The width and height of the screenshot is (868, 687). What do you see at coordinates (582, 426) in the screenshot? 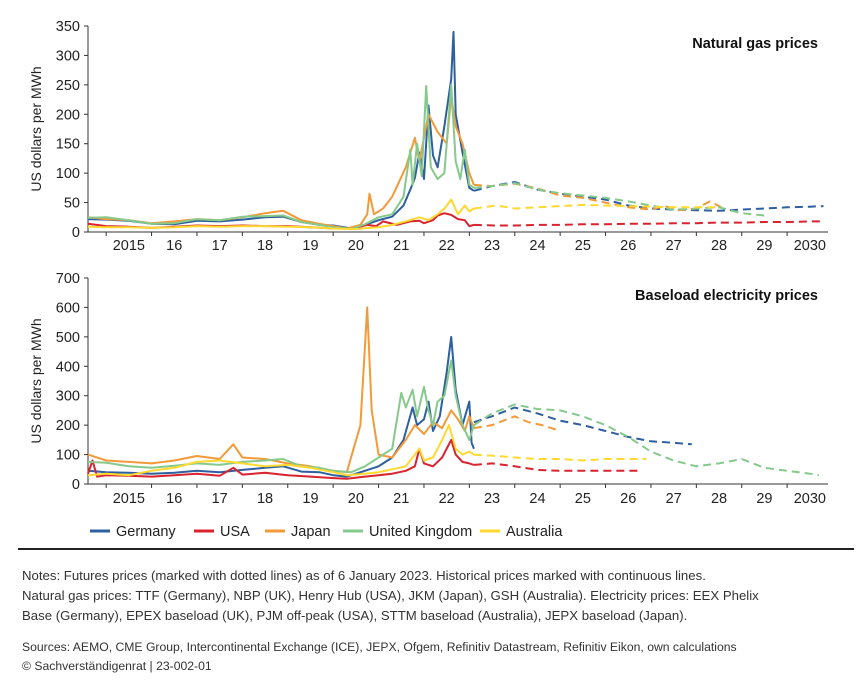
I see `series-germany-futures` at bounding box center [582, 426].